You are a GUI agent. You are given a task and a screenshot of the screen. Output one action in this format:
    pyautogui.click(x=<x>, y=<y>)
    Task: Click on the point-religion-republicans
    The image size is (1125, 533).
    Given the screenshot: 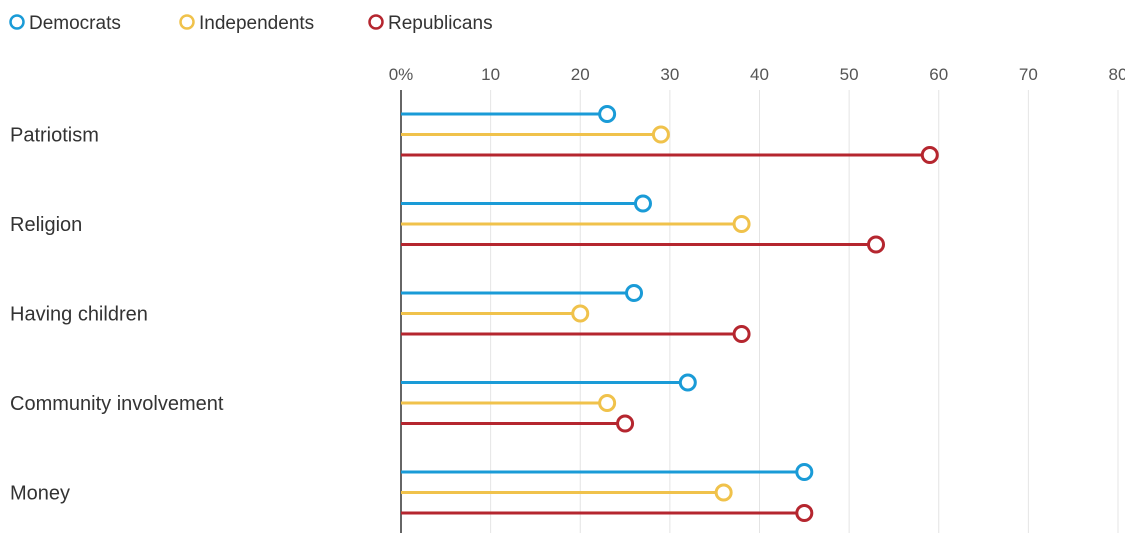 What is the action you would take?
    pyautogui.click(x=876, y=244)
    